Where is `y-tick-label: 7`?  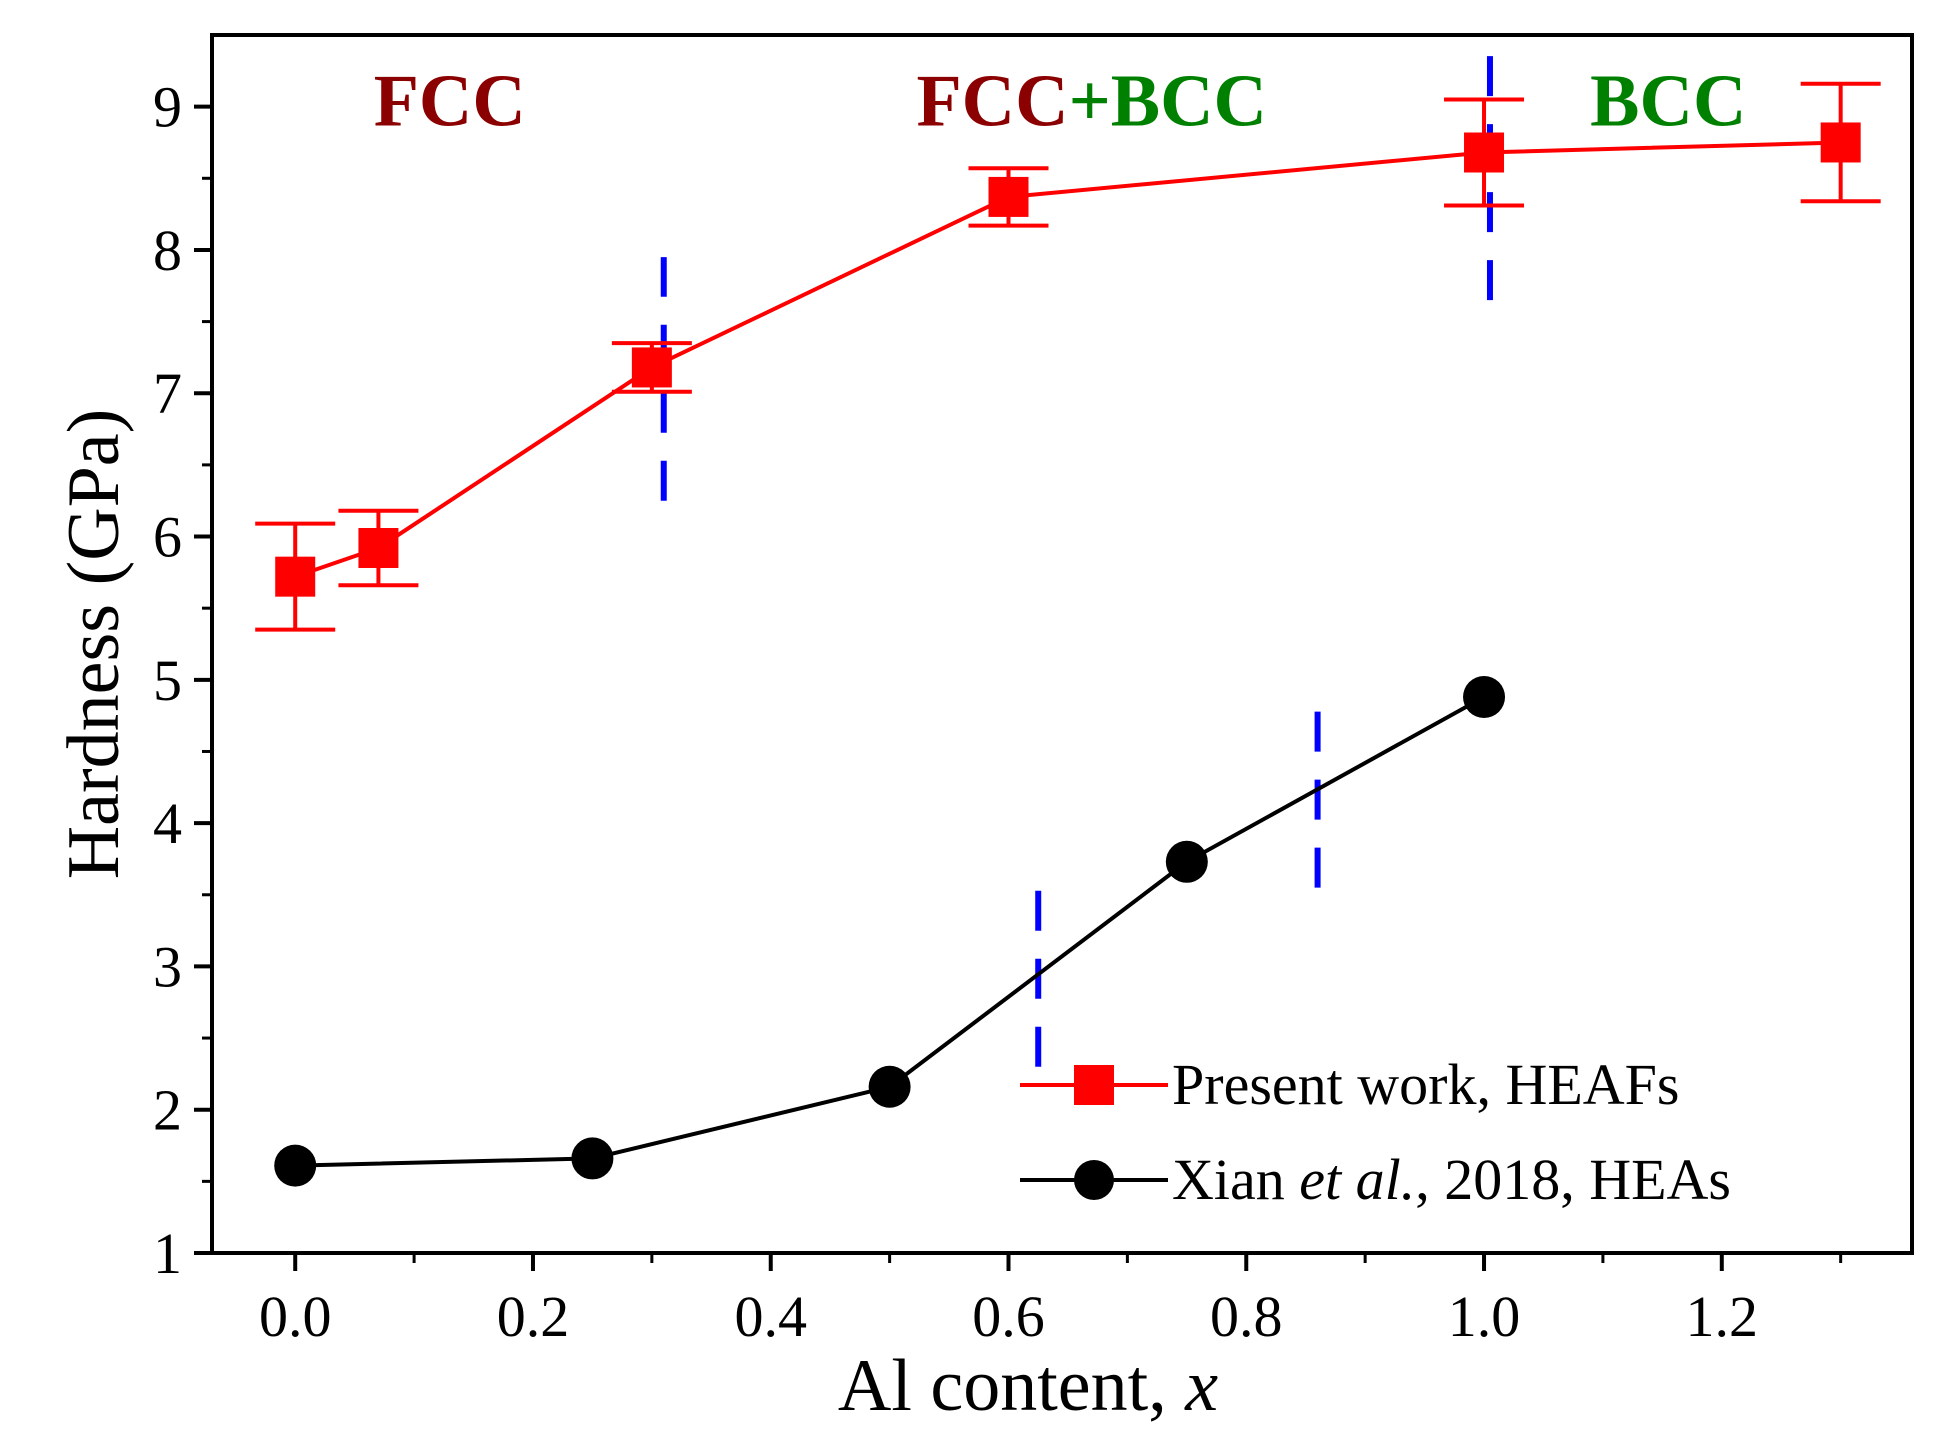
y-tick-label: 7 is located at coordinates (167, 393).